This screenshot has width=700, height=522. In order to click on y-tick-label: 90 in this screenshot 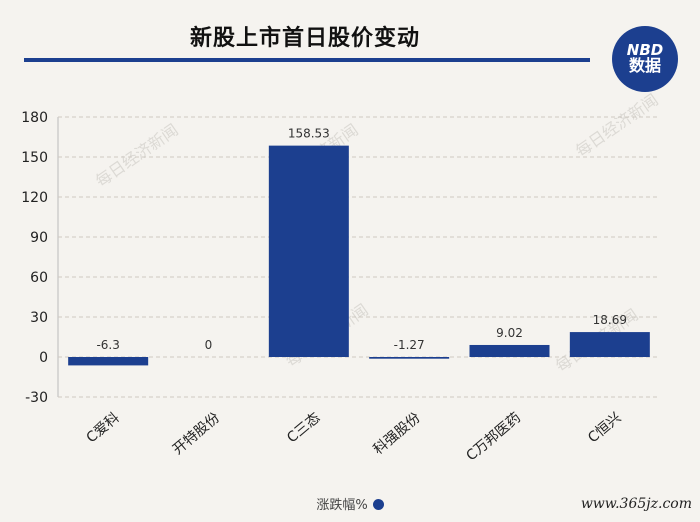, I will do `click(39, 238)`.